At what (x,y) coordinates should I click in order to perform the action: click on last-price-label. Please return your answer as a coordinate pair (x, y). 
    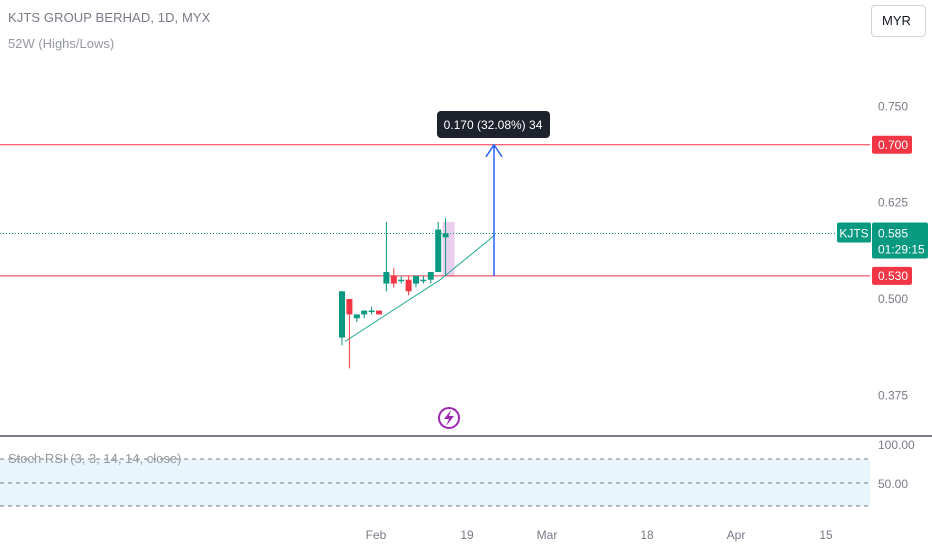
    Looking at the image, I should click on (900, 240).